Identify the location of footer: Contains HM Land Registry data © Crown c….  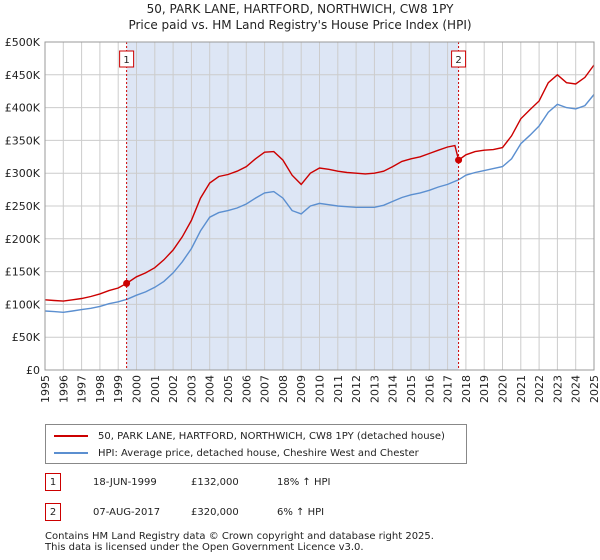
(239, 542).